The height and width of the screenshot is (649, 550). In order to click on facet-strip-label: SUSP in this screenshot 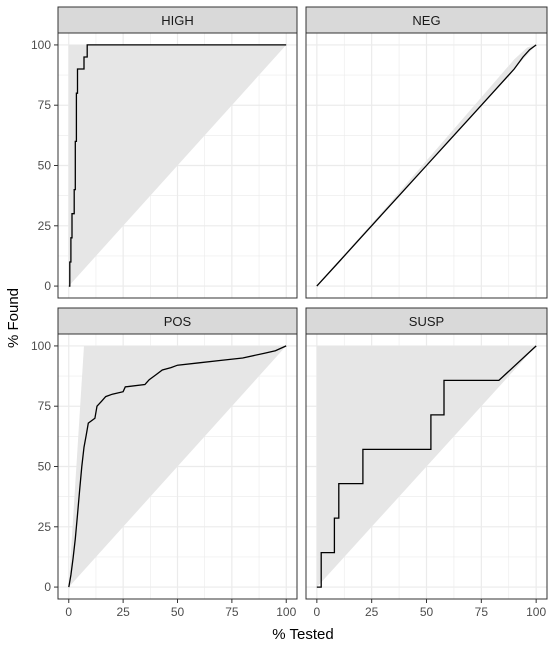, I will do `click(426, 321)`.